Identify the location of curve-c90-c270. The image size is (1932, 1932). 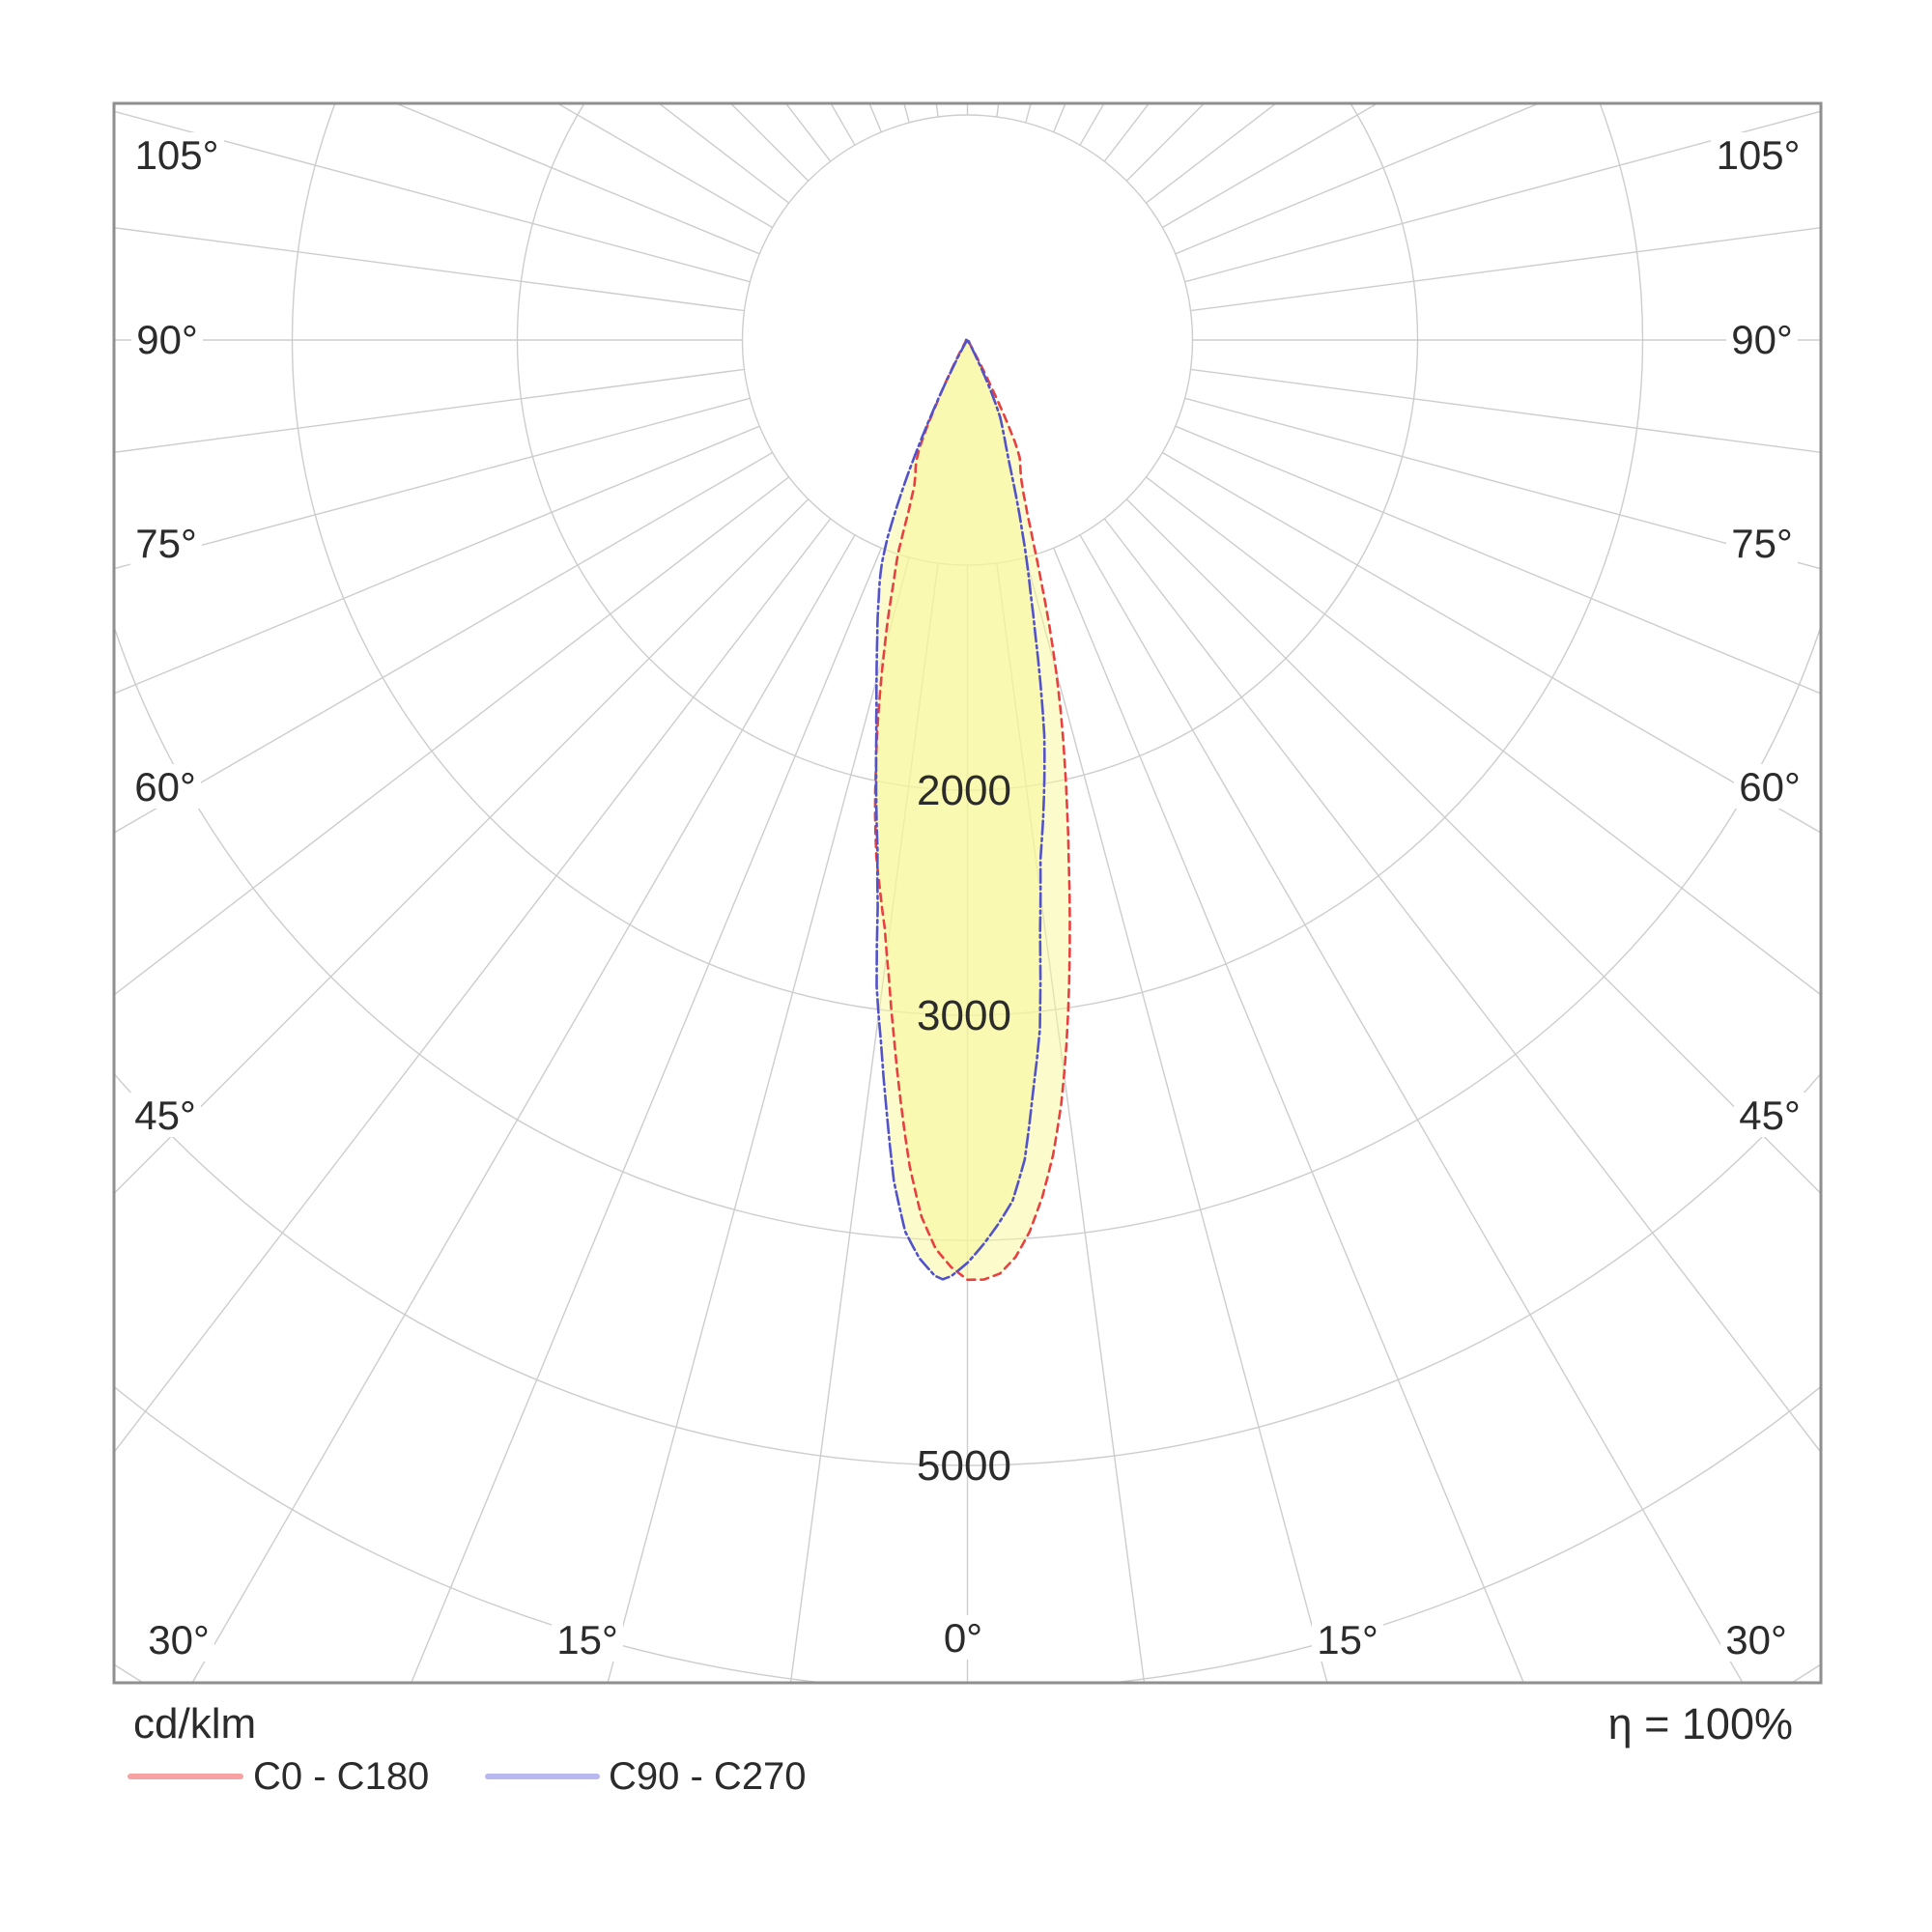
(960, 809).